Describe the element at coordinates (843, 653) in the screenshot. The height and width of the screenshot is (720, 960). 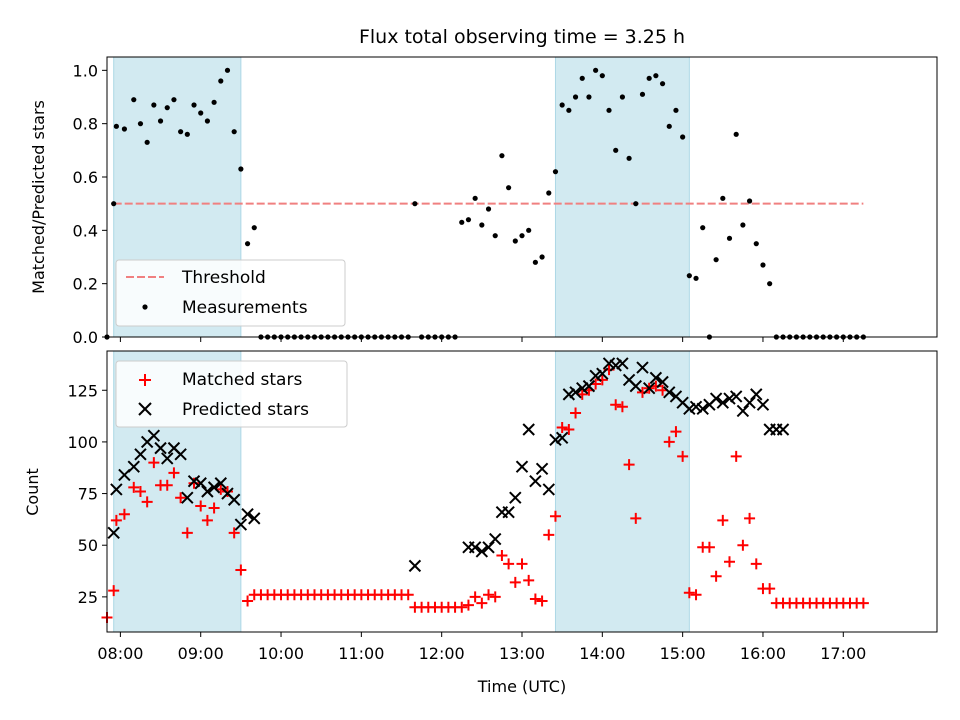
I see `x-tick-label: 17:00` at that location.